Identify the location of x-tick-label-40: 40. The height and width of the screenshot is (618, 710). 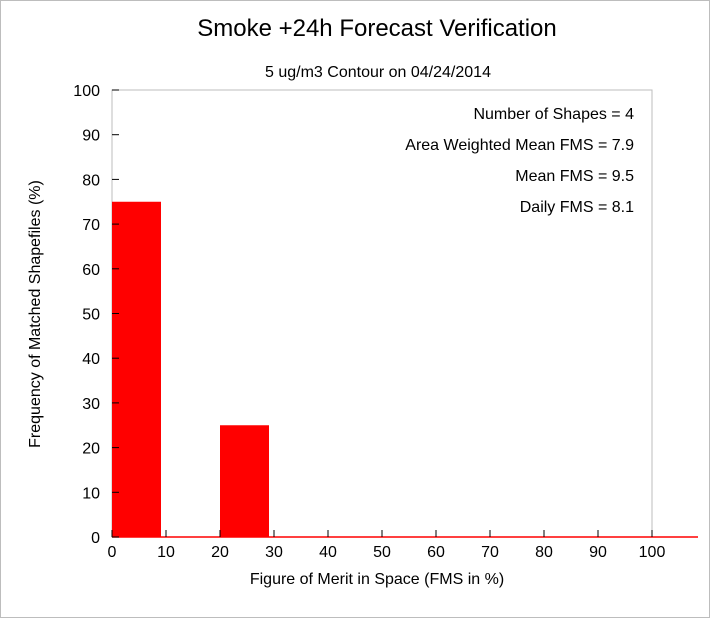
(328, 552).